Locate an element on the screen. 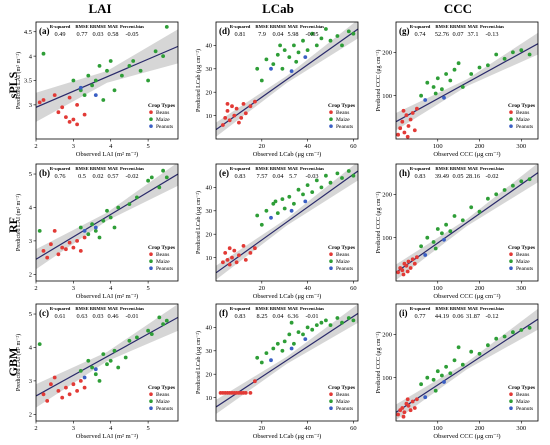 This screenshot has height=445, width=550. x-tick-label: 100 is located at coordinates (438, 146).